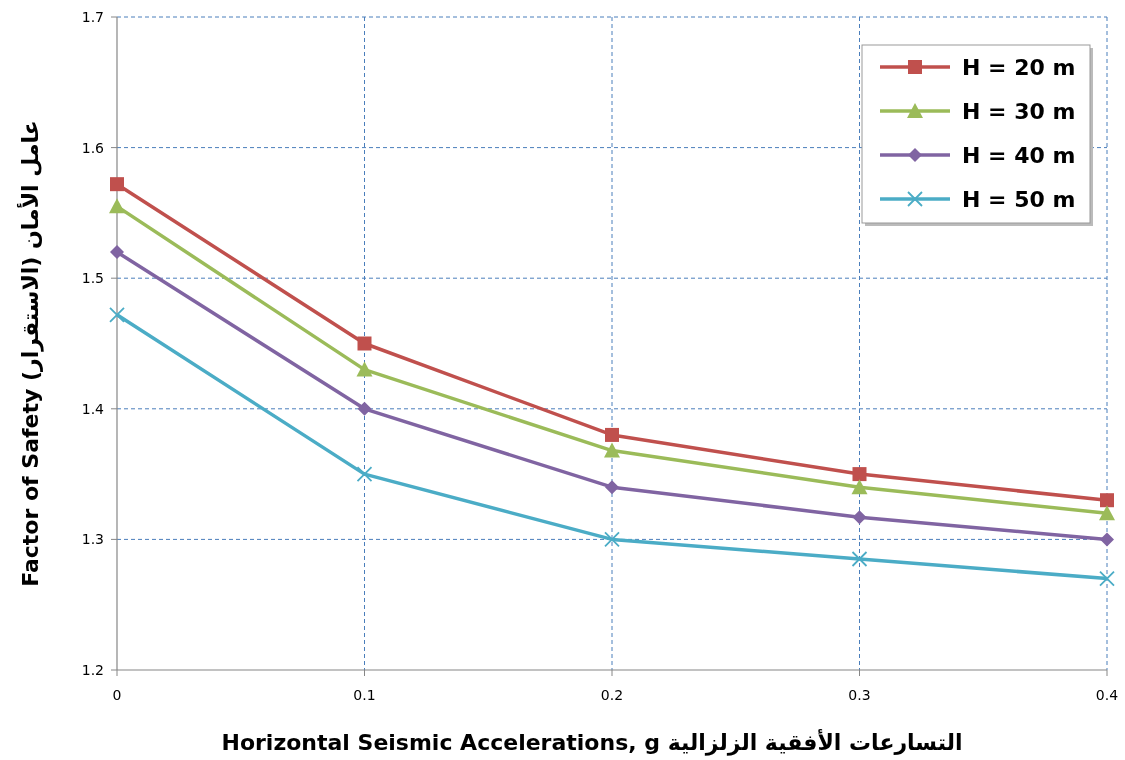 This screenshot has height=760, width=1125. What do you see at coordinates (859, 695) in the screenshot?
I see `x-tick-label: 0.3` at bounding box center [859, 695].